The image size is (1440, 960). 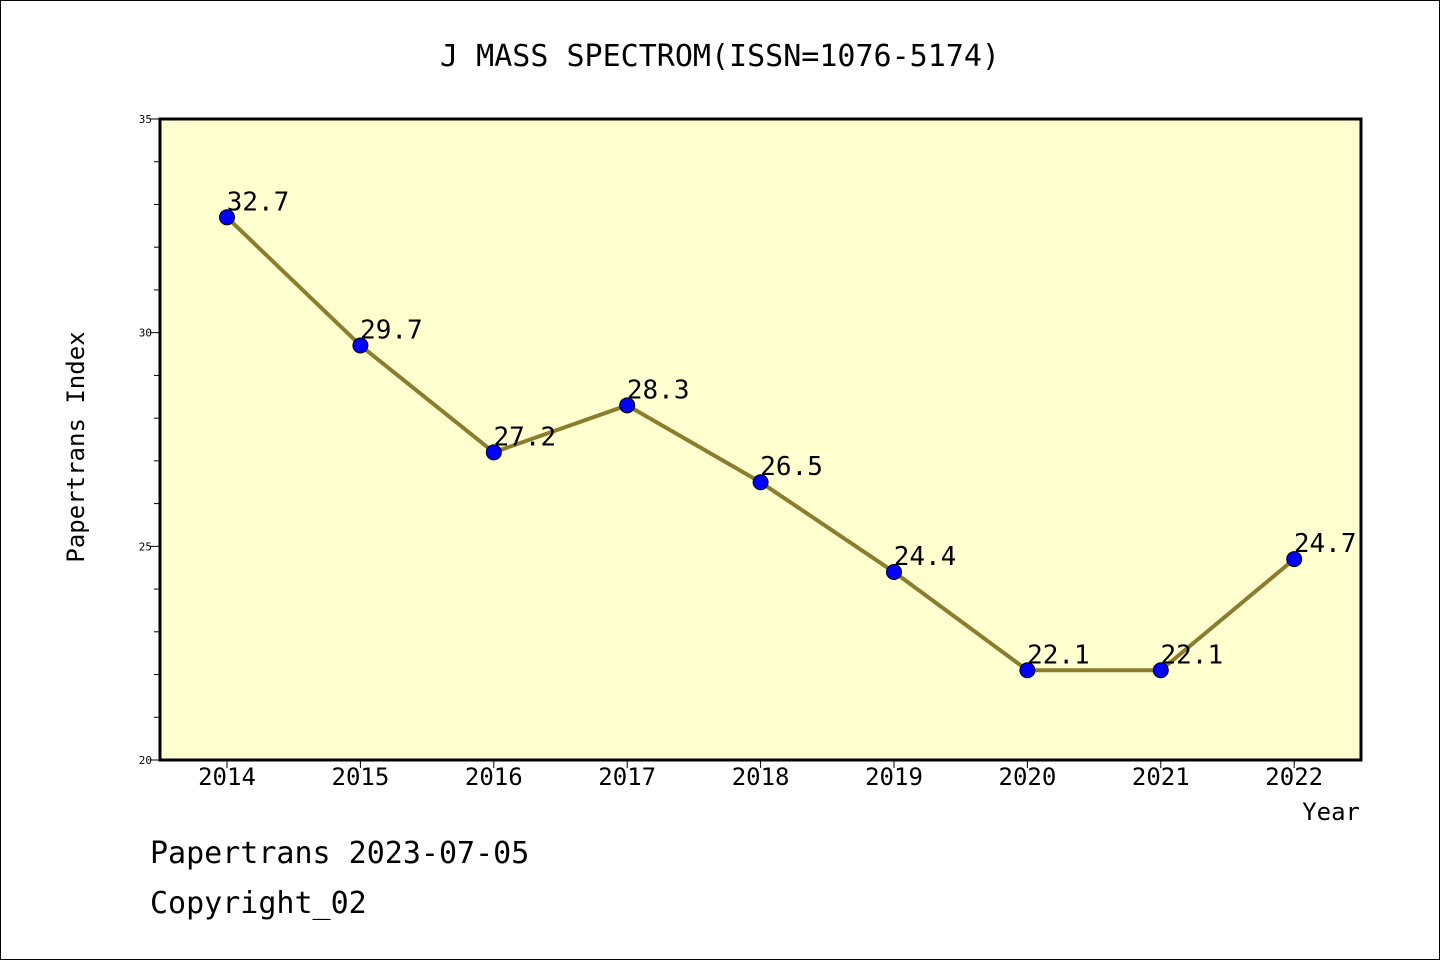 I want to click on x-axis: 2014 2015 2016 2017 2018 2019 2020 2021 2022, so click(x=760, y=775).